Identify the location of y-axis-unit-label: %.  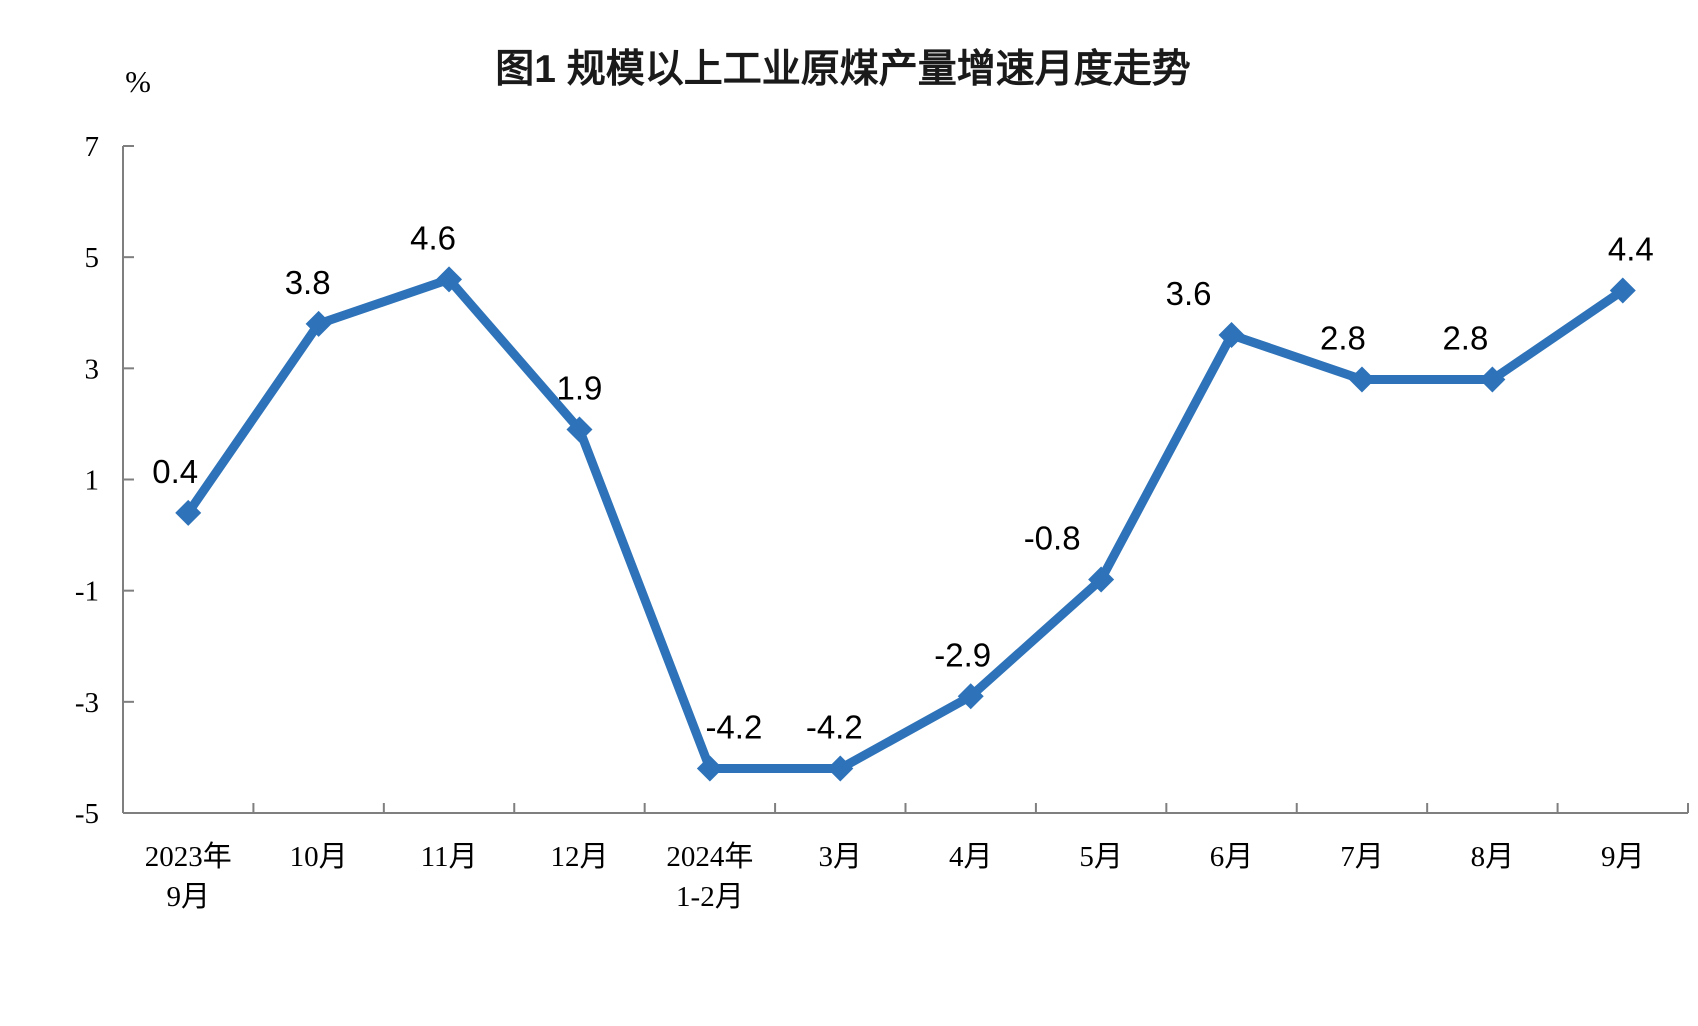
(138, 81).